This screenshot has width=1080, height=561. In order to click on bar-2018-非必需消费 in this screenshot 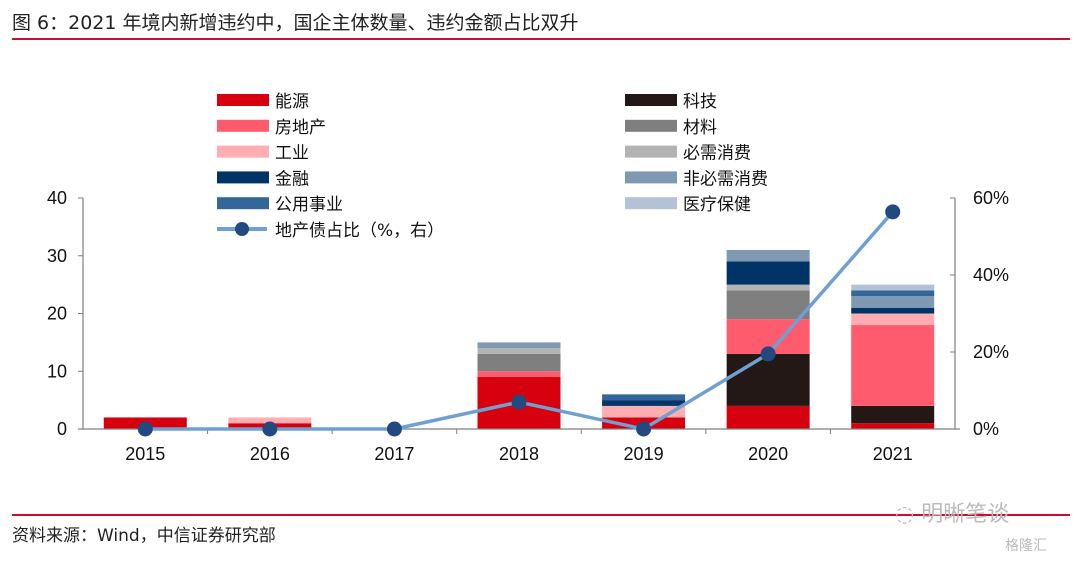, I will do `click(519, 345)`.